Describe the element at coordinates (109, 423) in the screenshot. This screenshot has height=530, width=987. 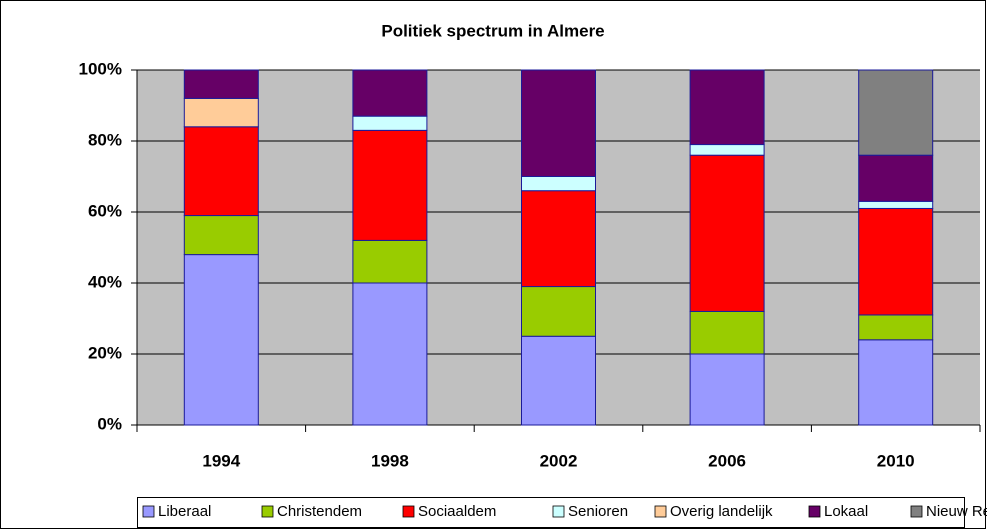
I see `y-tick-label: 0%` at that location.